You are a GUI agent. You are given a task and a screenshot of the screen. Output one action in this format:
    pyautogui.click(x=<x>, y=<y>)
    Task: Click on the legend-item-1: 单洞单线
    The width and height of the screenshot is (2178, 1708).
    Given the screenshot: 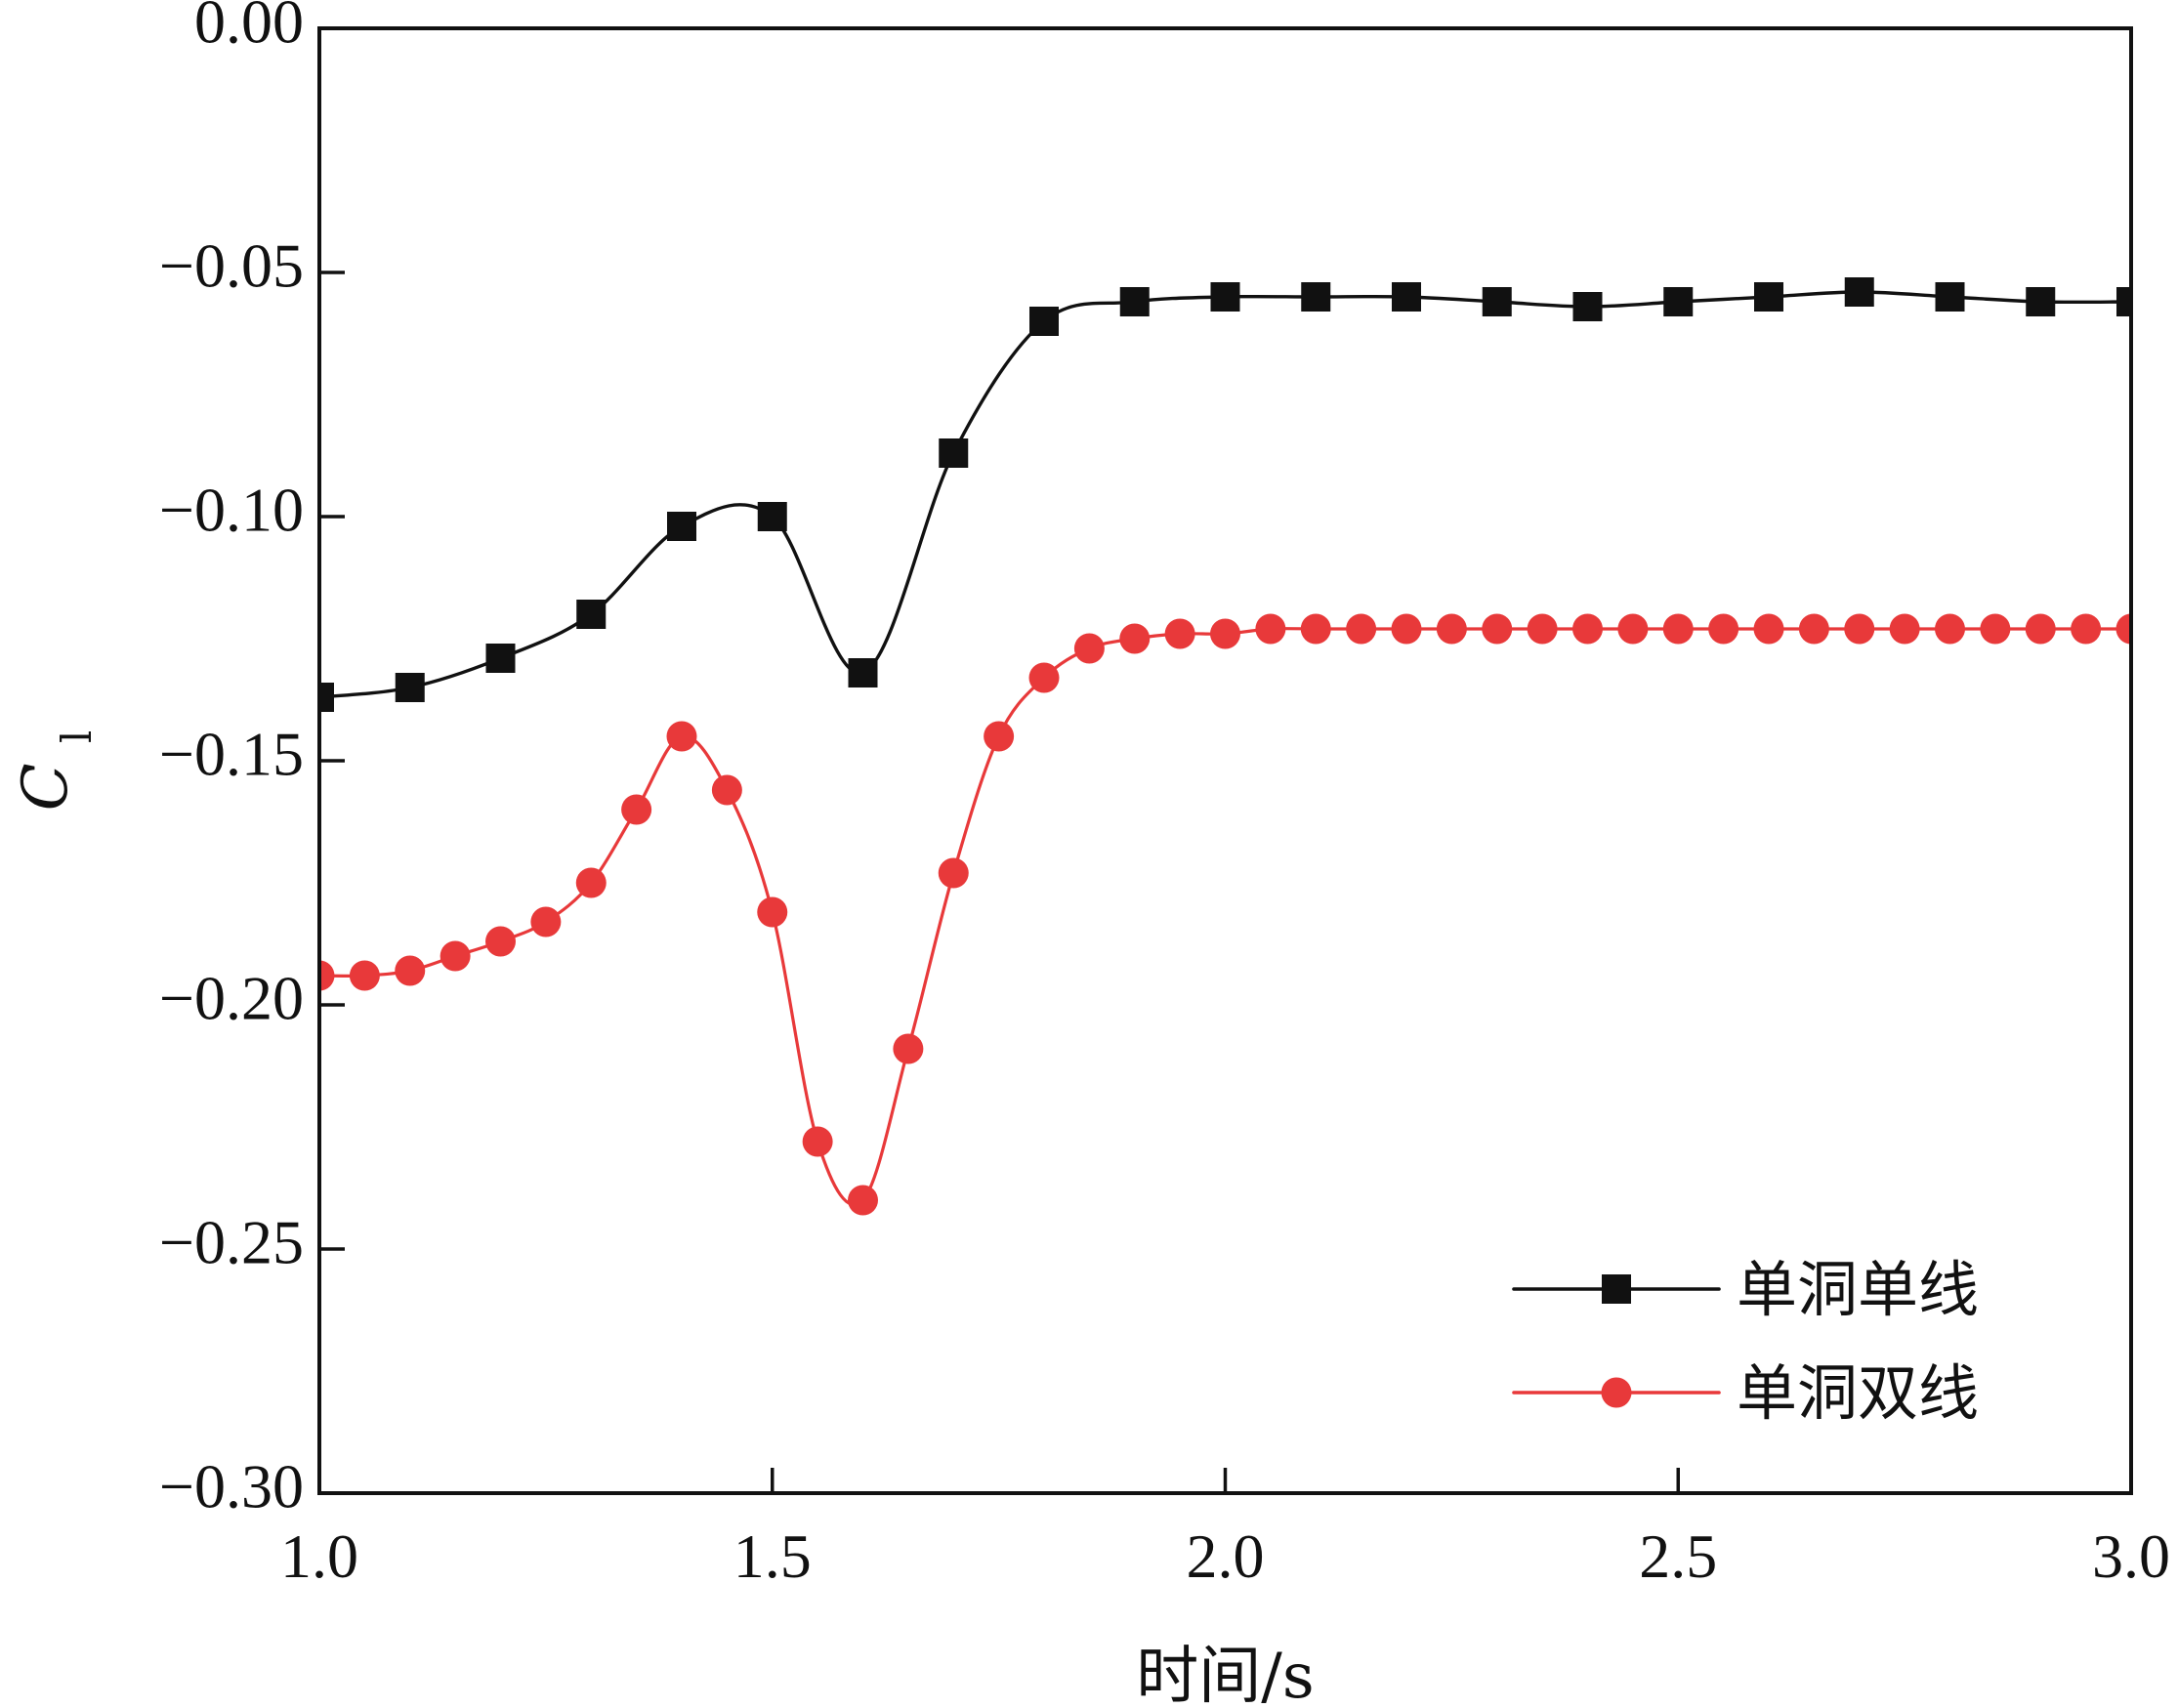 What is the action you would take?
    pyautogui.click(x=1746, y=1290)
    